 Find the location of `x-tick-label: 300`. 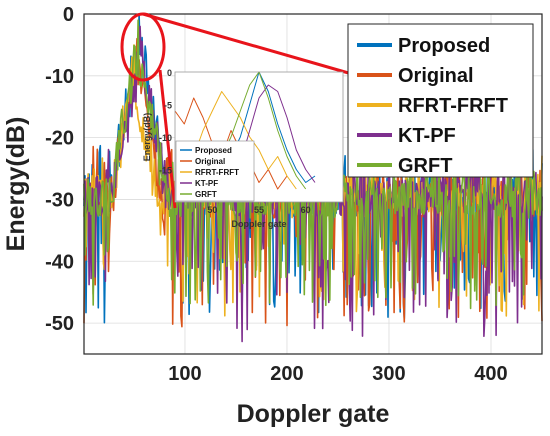

x-tick-label: 300 is located at coordinates (388, 374).